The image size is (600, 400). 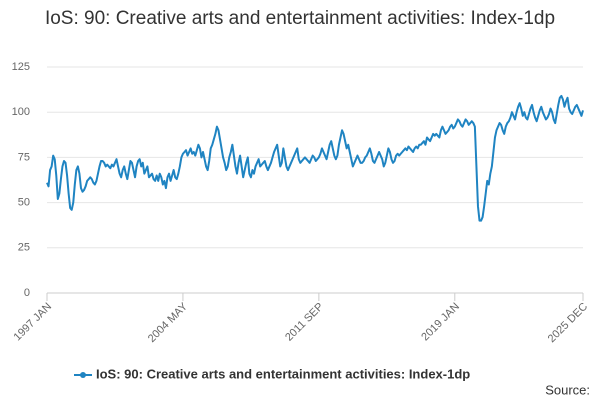 What do you see at coordinates (440, 322) in the screenshot?
I see `x-tick-label: 2019 JAN` at bounding box center [440, 322].